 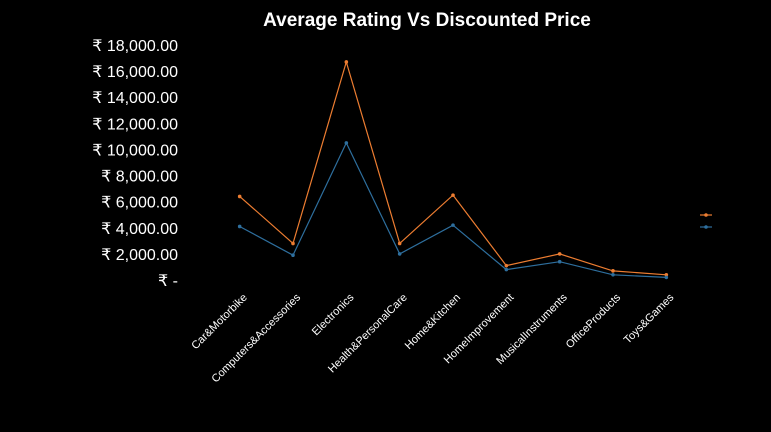 What do you see at coordinates (649, 318) in the screenshot?
I see `x-tick-label: Toys&Games` at bounding box center [649, 318].